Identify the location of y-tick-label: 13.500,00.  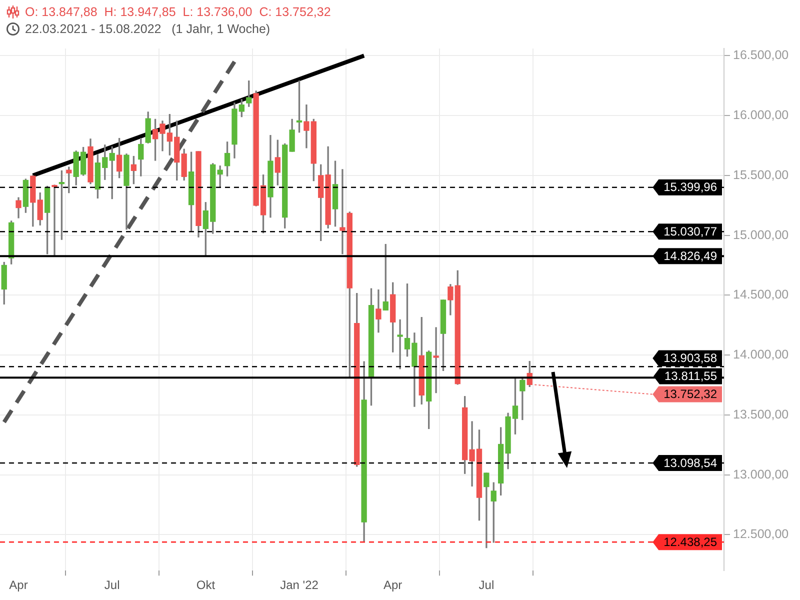
(761, 414).